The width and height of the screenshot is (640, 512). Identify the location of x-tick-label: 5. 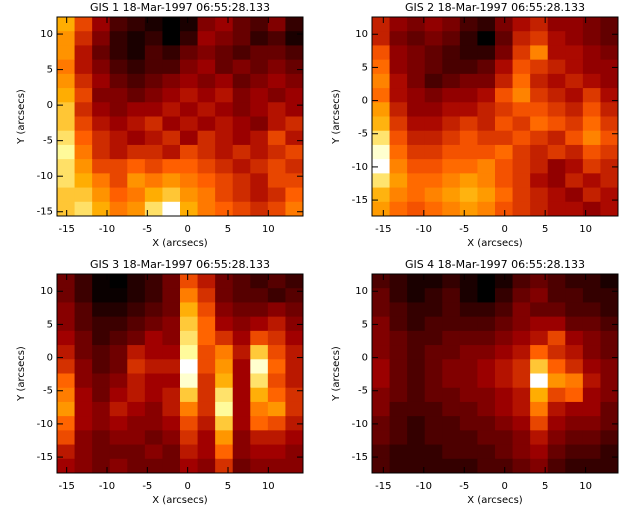
(545, 229).